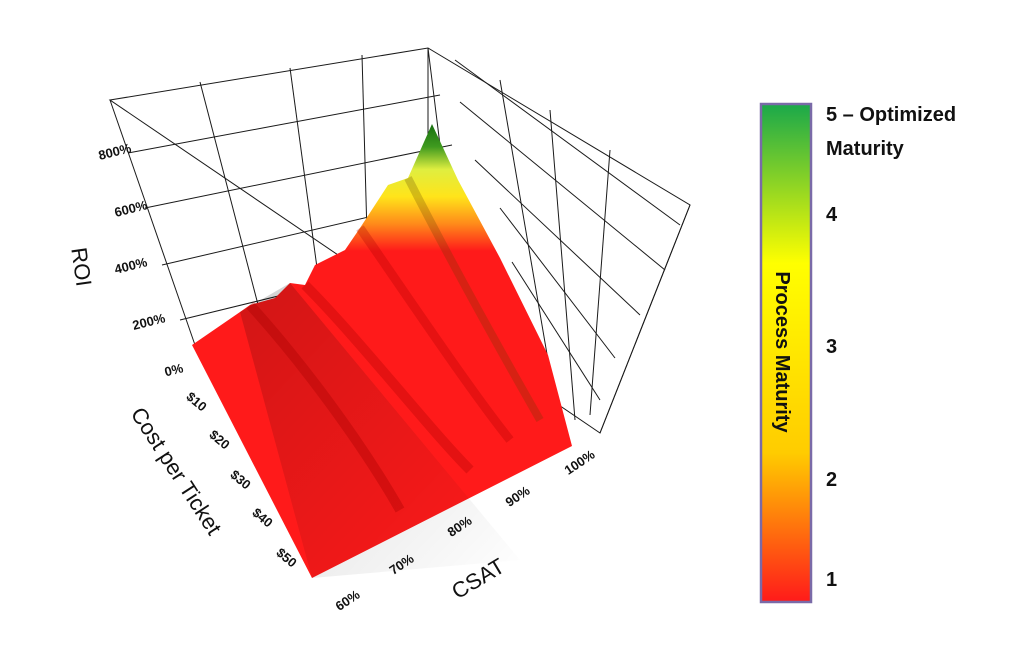  Describe the element at coordinates (286, 557) in the screenshot. I see `y-tick-label: $50` at that location.